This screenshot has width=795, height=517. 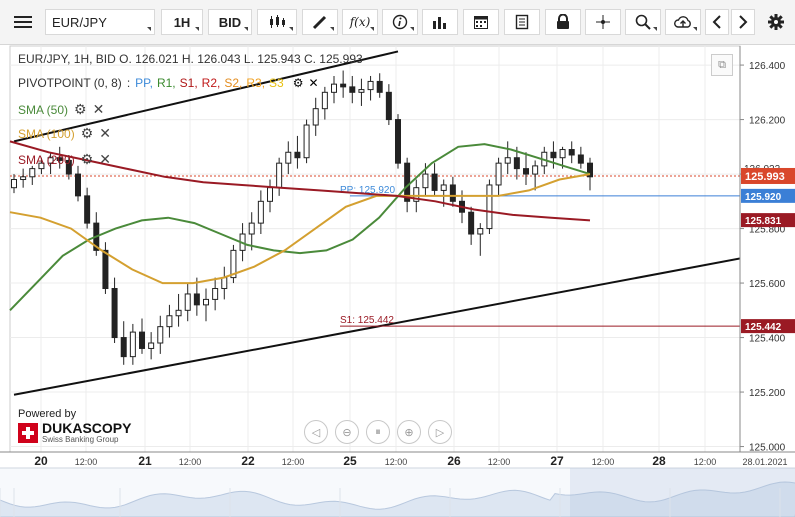 I want to click on zoom-icon, so click(x=643, y=22).